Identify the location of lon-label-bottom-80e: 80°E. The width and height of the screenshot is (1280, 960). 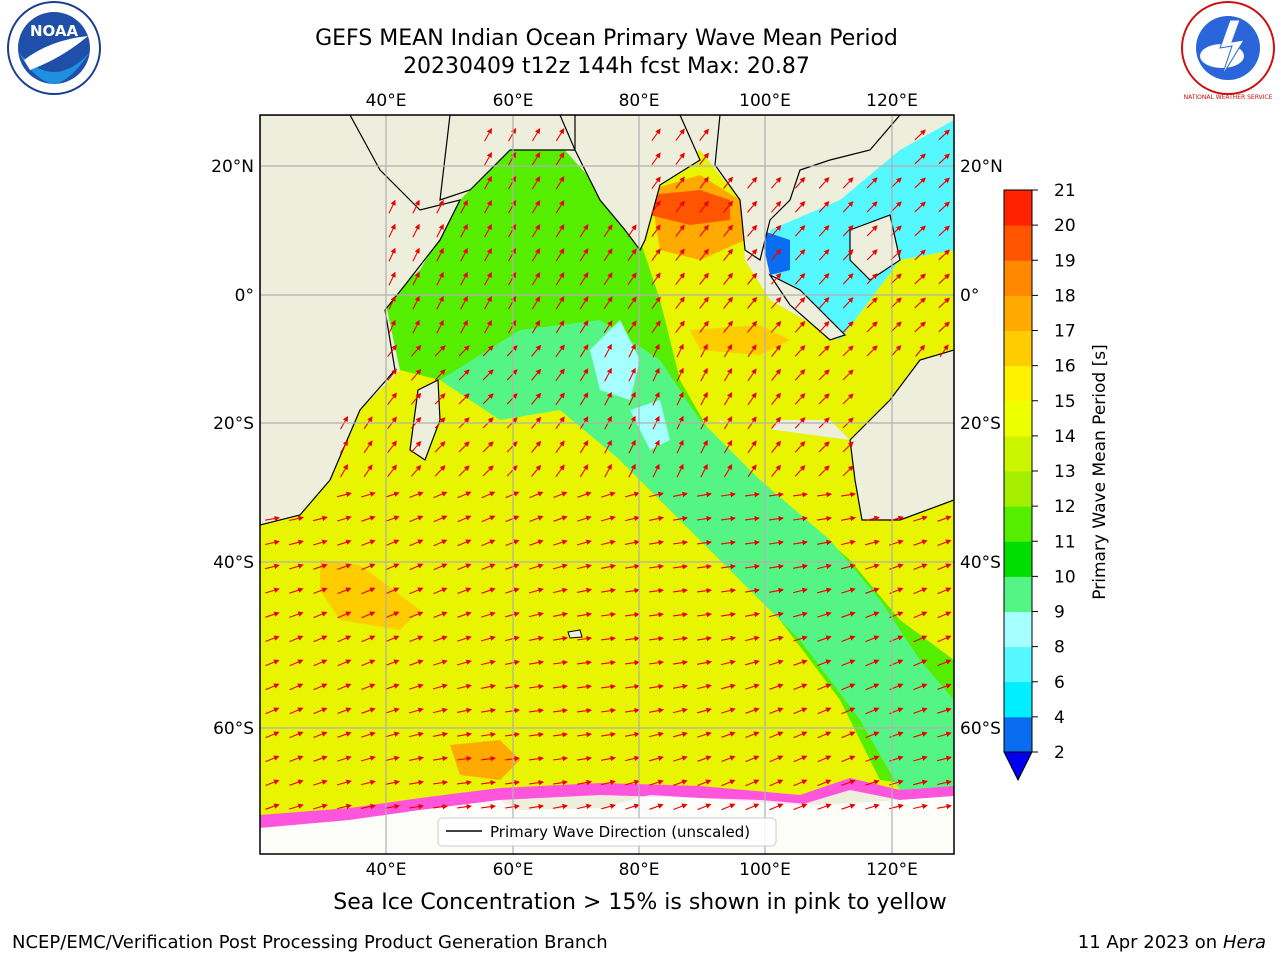
(639, 870).